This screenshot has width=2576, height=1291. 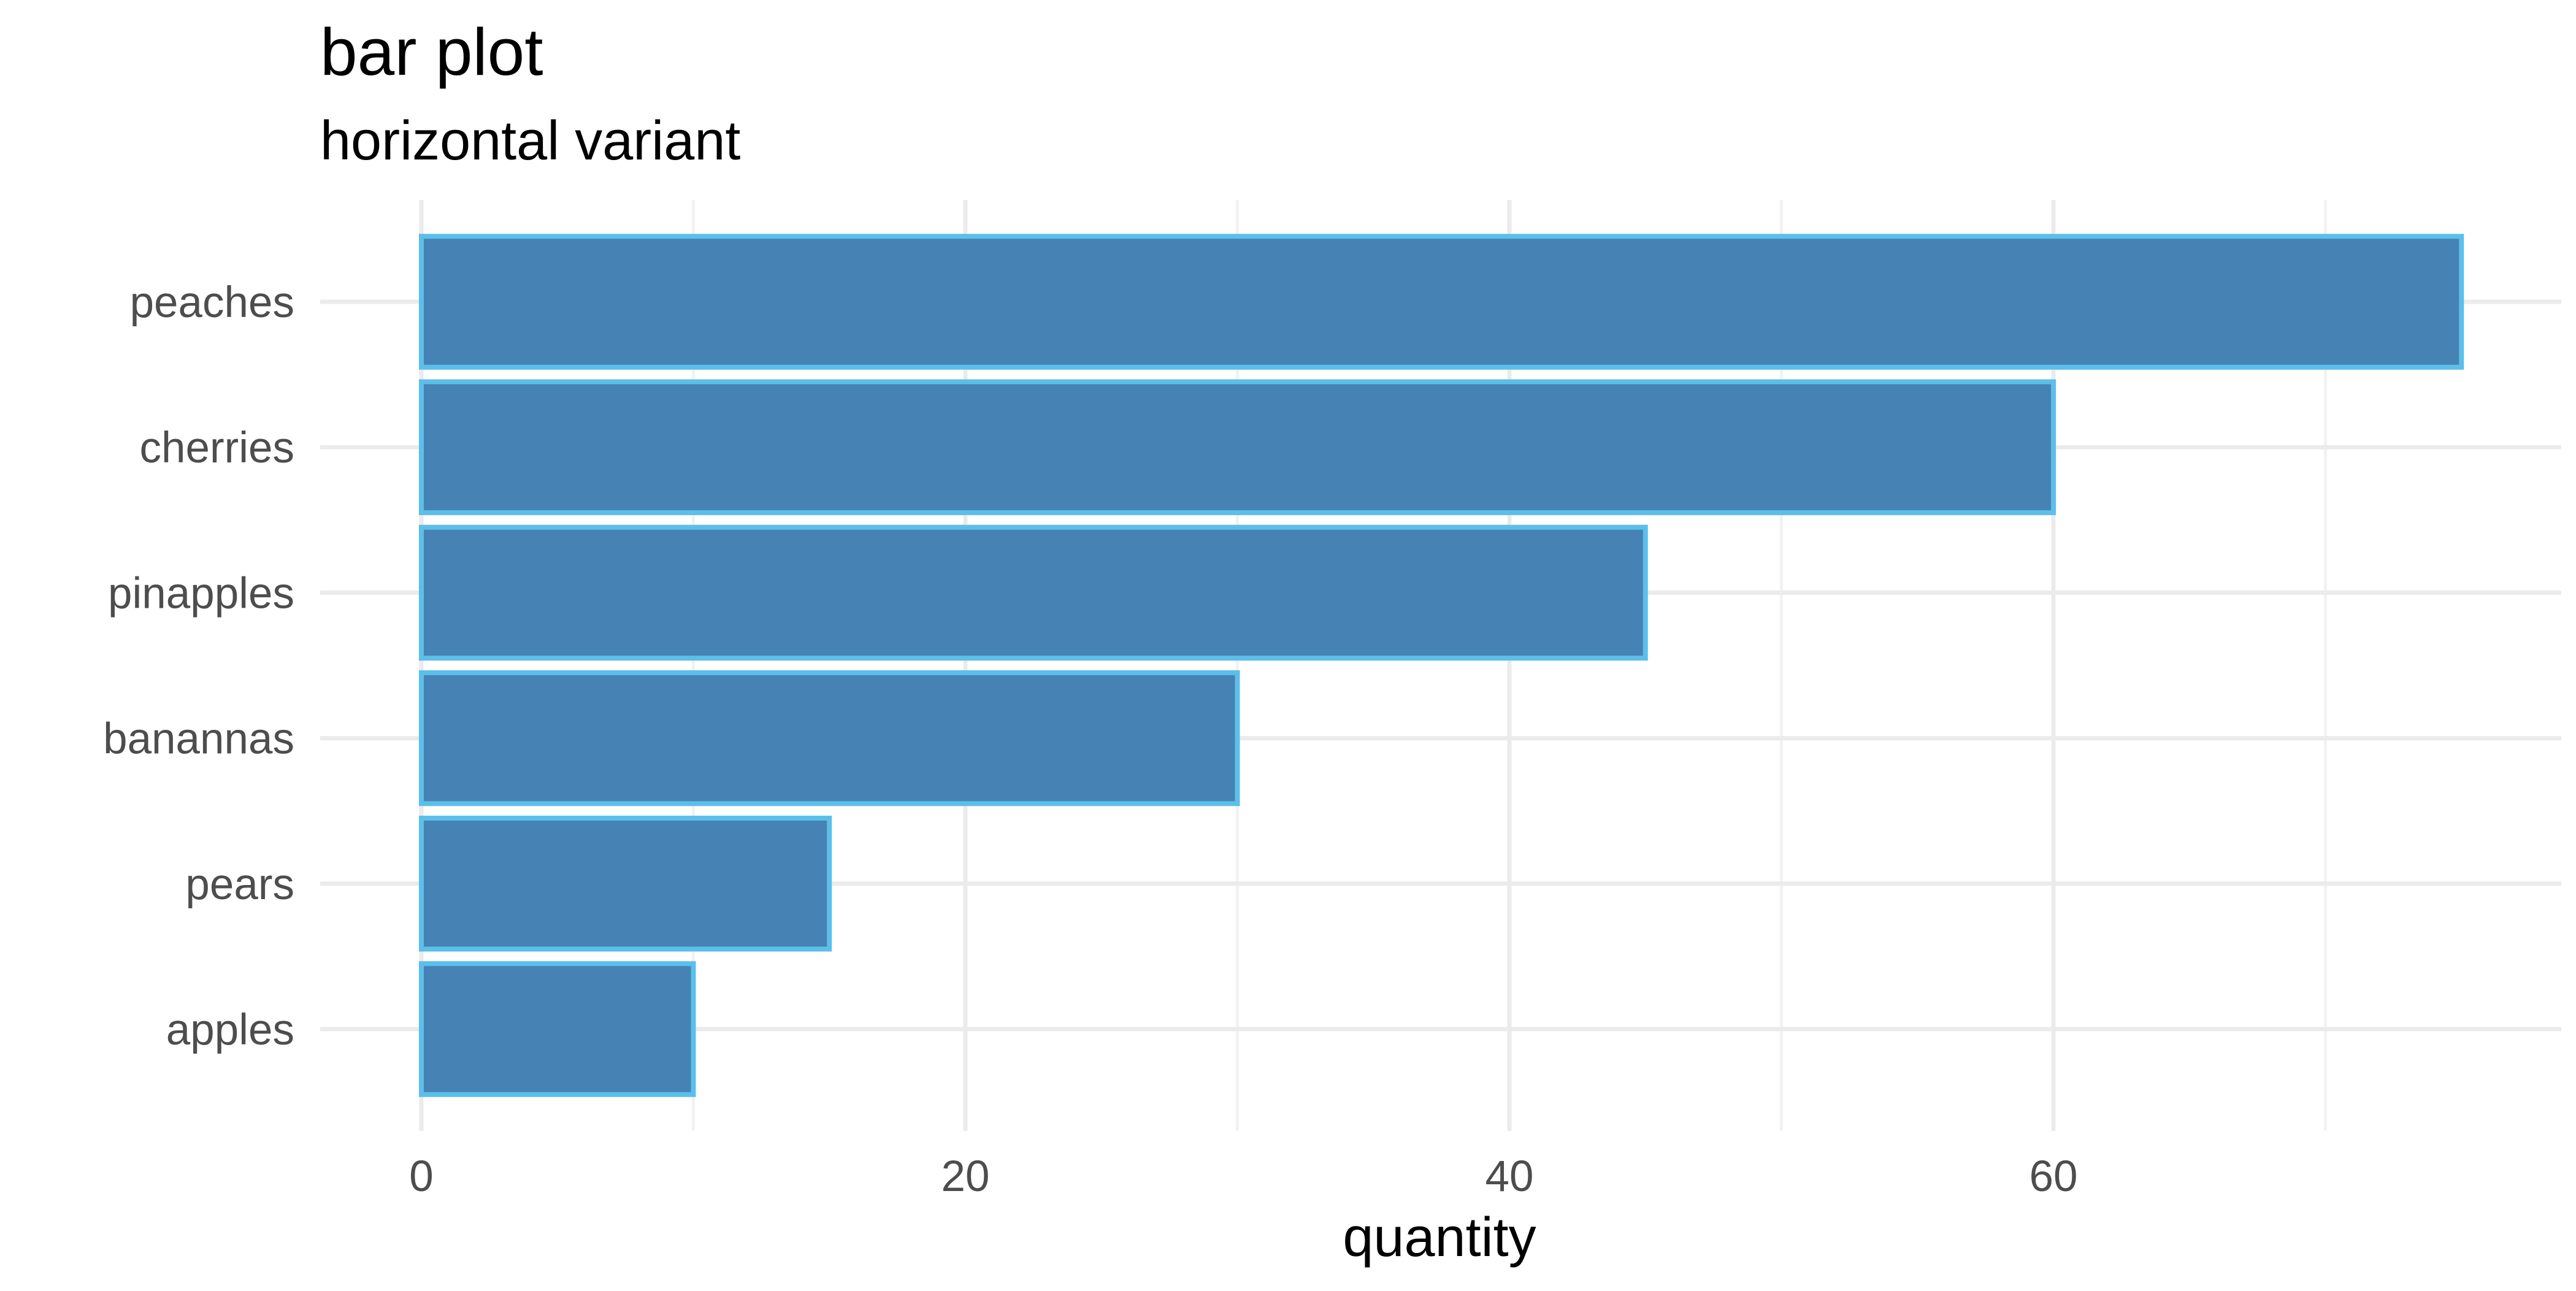 What do you see at coordinates (198, 739) in the screenshot?
I see `y-tick-label: banannas` at bounding box center [198, 739].